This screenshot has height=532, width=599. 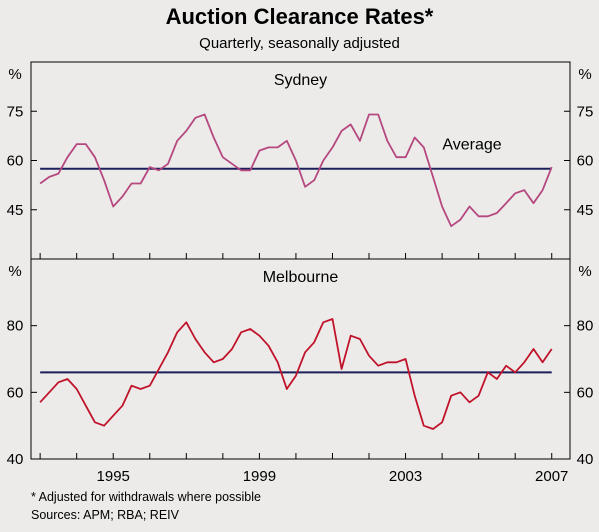 What do you see at coordinates (15, 161) in the screenshot?
I see `sydney-y-tick-label-left: 60` at bounding box center [15, 161].